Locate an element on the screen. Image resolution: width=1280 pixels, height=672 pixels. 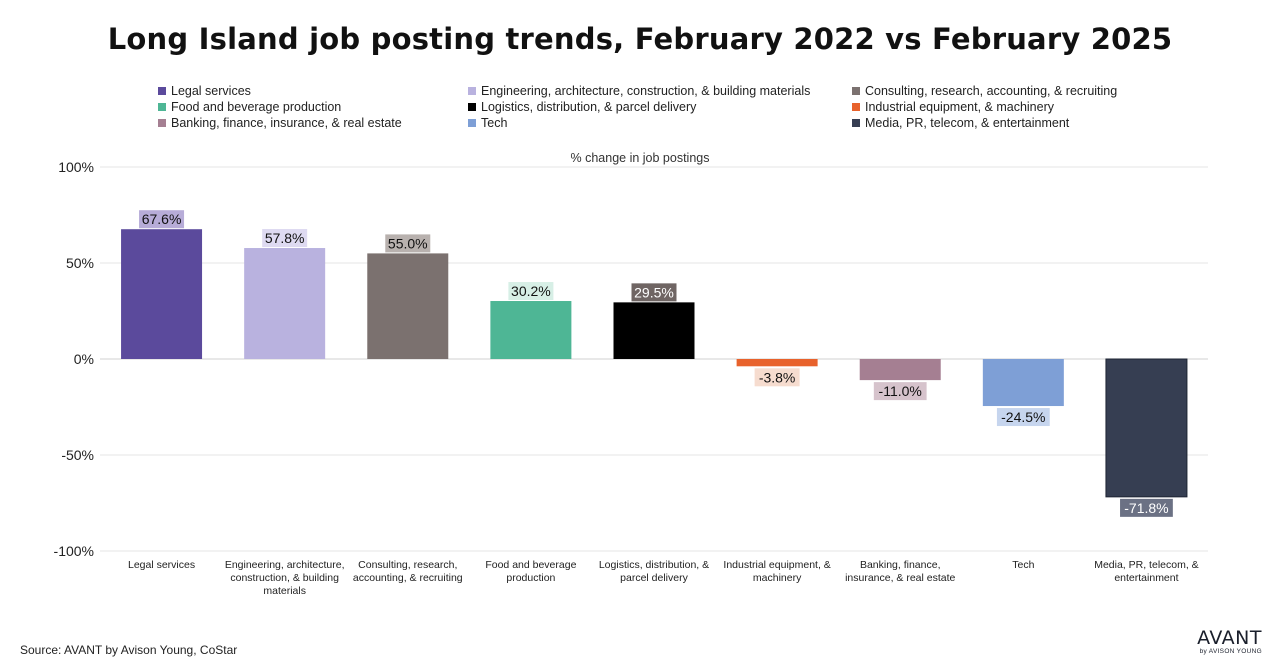
source-note: Source: AVANT by Avison Young, CoStar is located at coordinates (129, 650).